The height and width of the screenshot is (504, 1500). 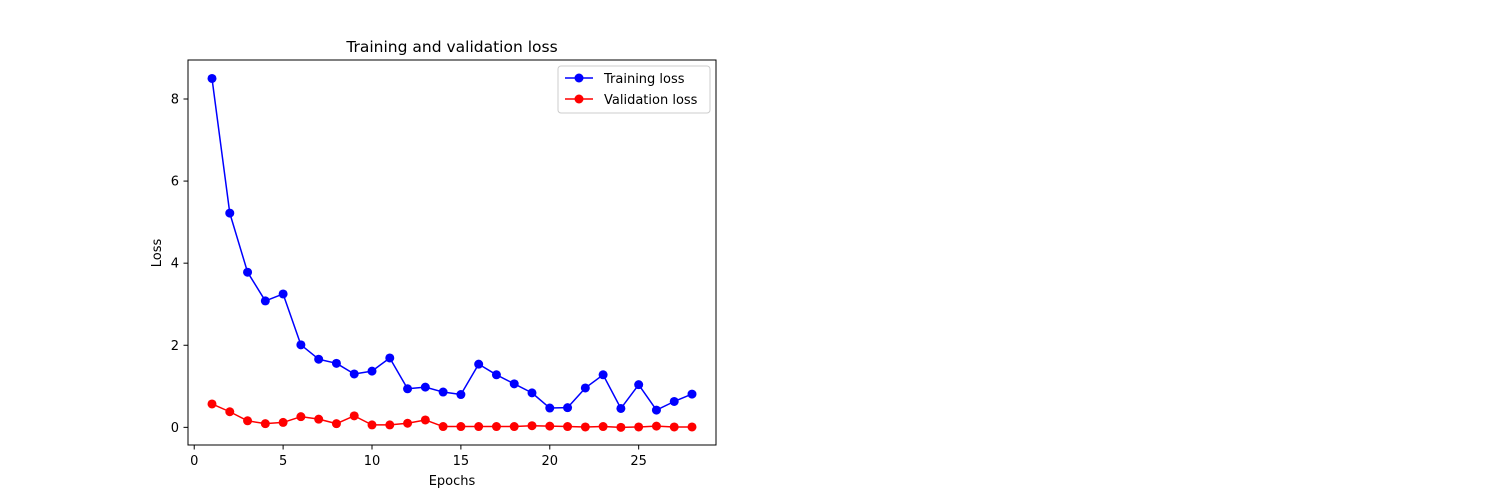 What do you see at coordinates (175, 99) in the screenshot?
I see `y-tick-label: 8` at bounding box center [175, 99].